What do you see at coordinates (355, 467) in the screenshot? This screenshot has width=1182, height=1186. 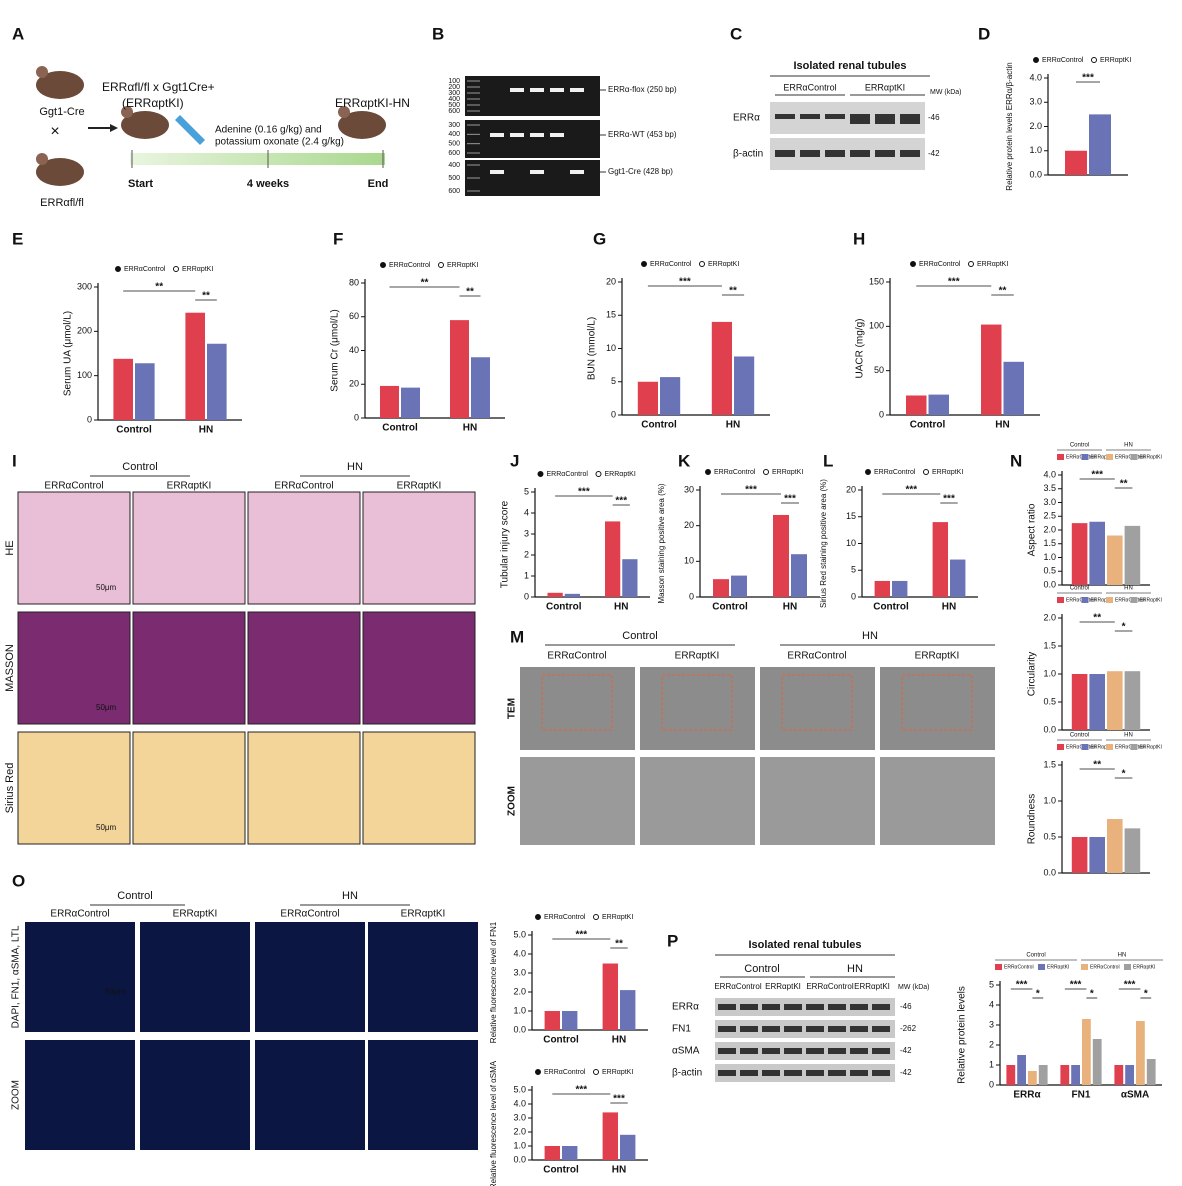 I see `label: HN` at bounding box center [355, 467].